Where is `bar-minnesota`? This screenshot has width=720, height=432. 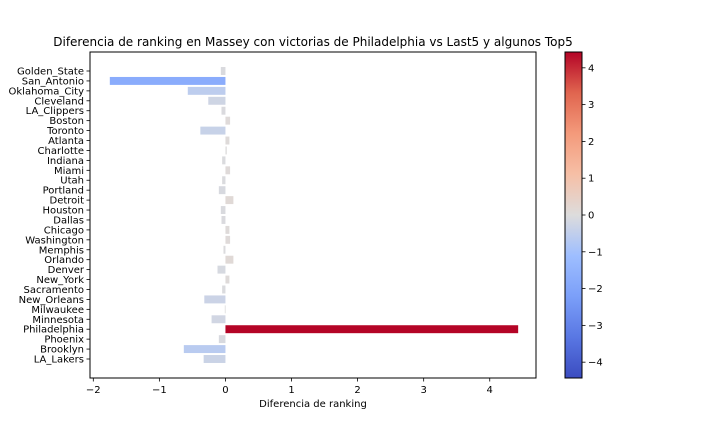 bar-minnesota is located at coordinates (218, 319).